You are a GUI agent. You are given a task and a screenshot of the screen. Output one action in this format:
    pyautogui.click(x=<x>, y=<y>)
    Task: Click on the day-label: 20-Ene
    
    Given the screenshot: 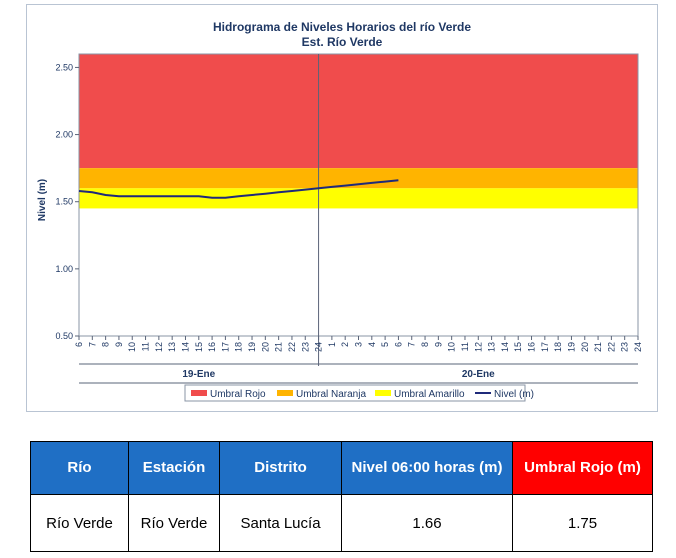 What is the action you would take?
    pyautogui.click(x=478, y=374)
    